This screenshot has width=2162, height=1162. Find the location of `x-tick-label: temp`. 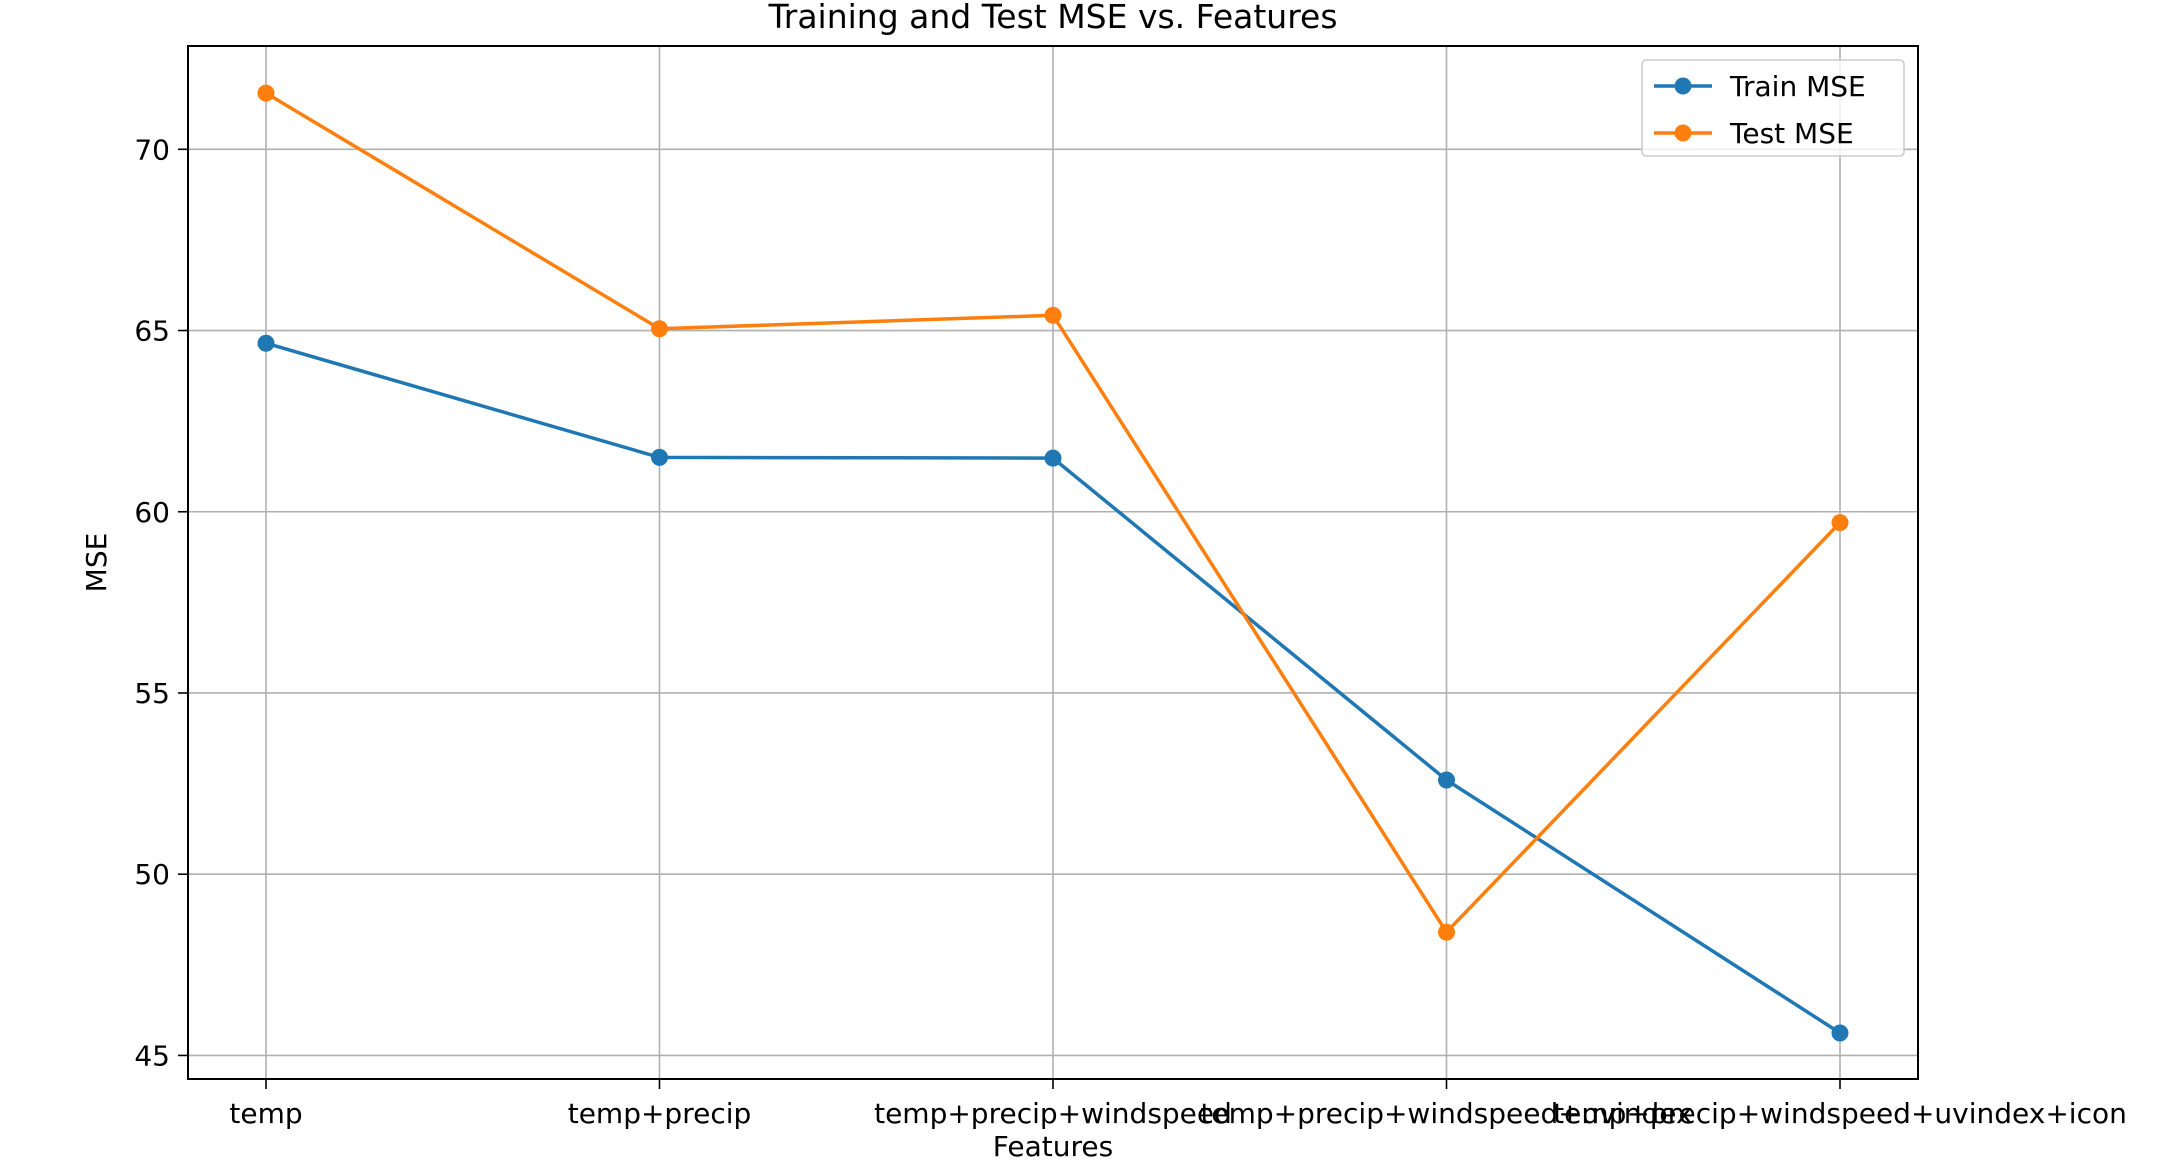

x-tick-label: temp is located at coordinates (265, 1113).